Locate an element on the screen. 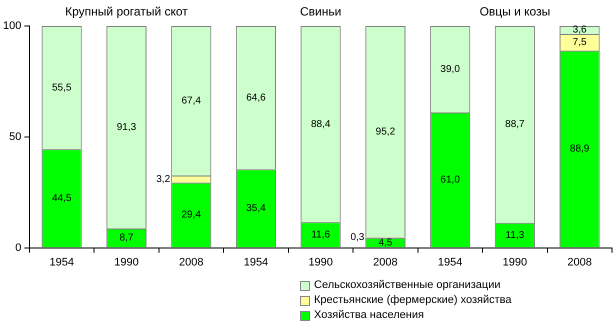 This screenshot has width=616, height=334. data-label: 88,9 is located at coordinates (580, 149).